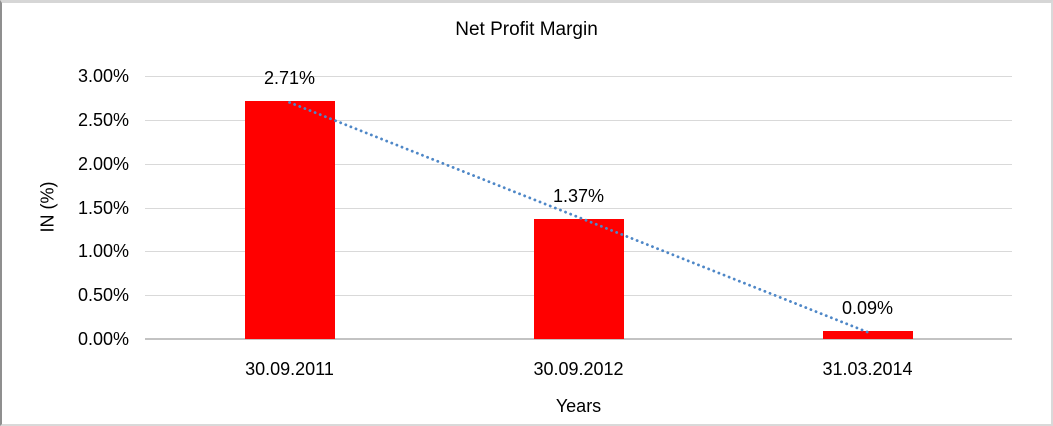 This screenshot has height=426, width=1053. What do you see at coordinates (578, 369) in the screenshot?
I see `x-tick-label: 30.09.2012` at bounding box center [578, 369].